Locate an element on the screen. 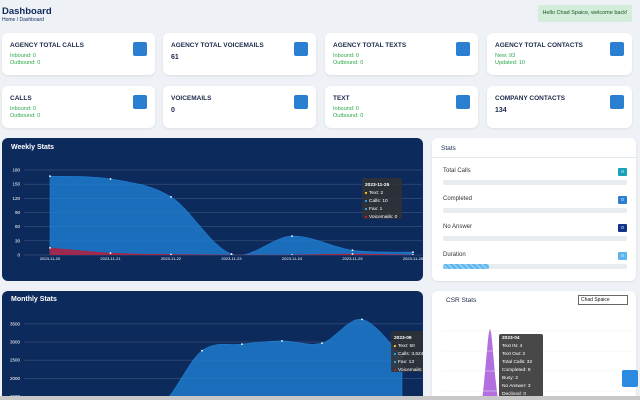  stat-card: CALLS Inbound: 0 Outbound: 0 is located at coordinates (78, 107).